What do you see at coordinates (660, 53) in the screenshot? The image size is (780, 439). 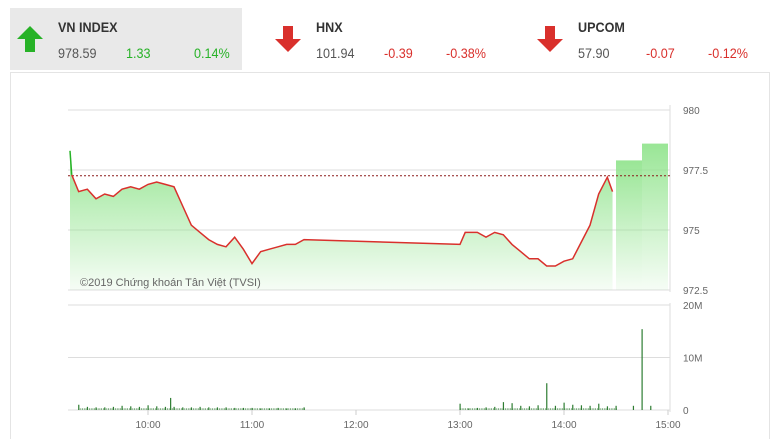 I see `index-change: -0.07` at bounding box center [660, 53].